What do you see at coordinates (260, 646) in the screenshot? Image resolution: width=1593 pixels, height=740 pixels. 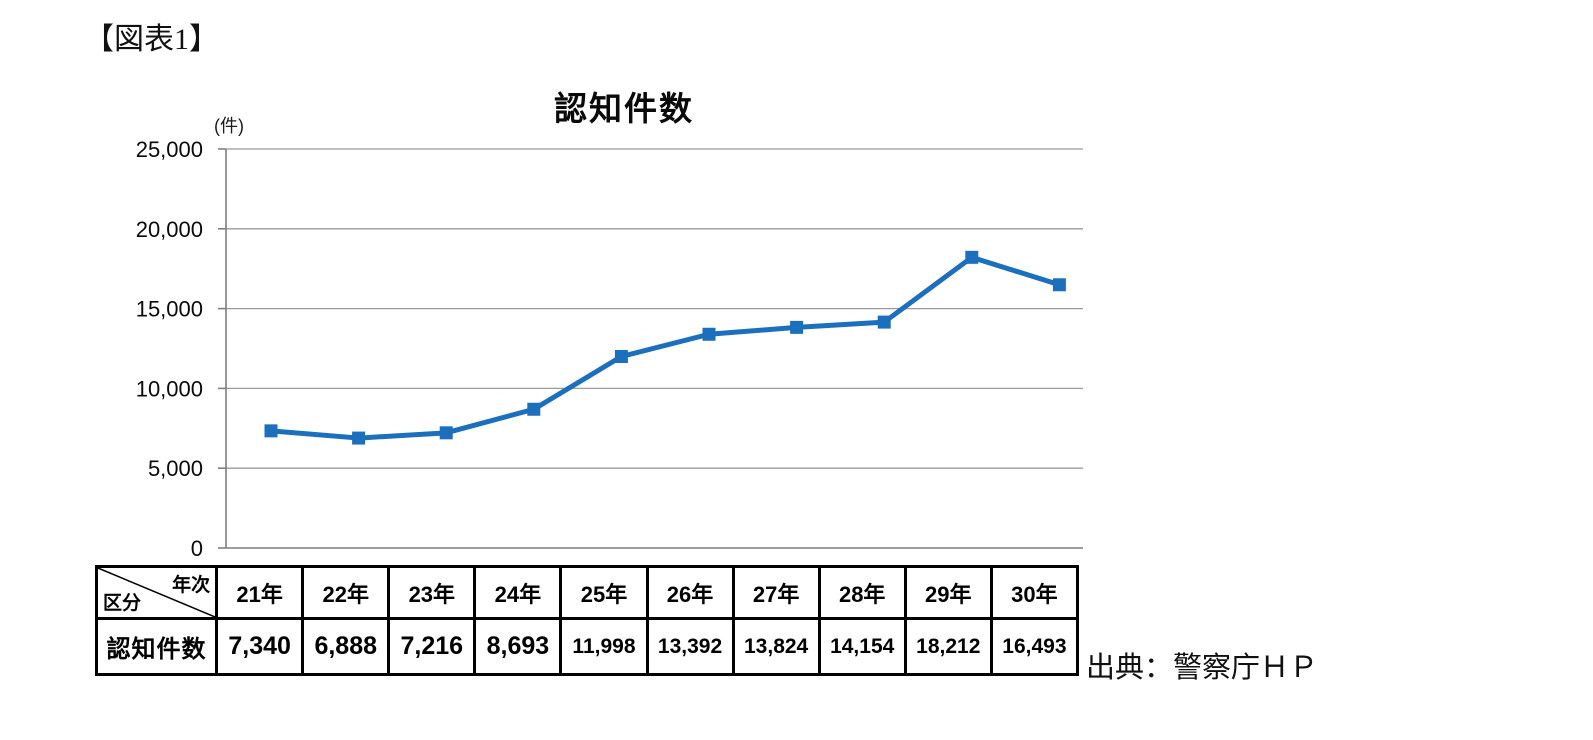 I see `value-cell: 7,340` at bounding box center [260, 646].